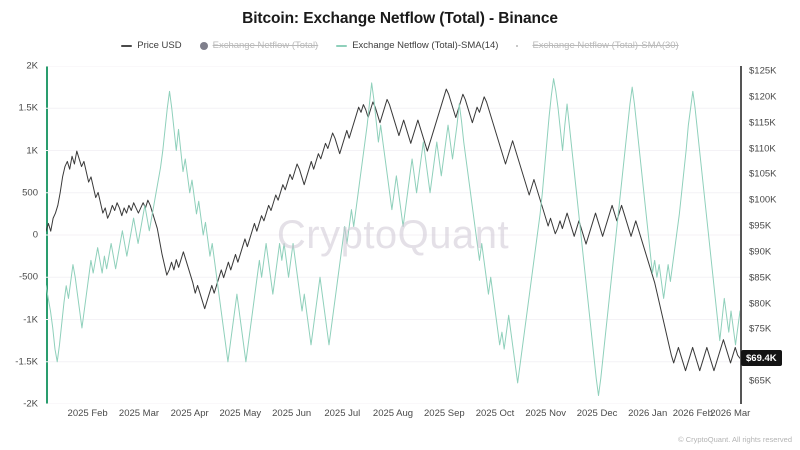 The image size is (800, 450). What do you see at coordinates (762, 123) in the screenshot?
I see `right-axis-tick: $115K` at bounding box center [762, 123].